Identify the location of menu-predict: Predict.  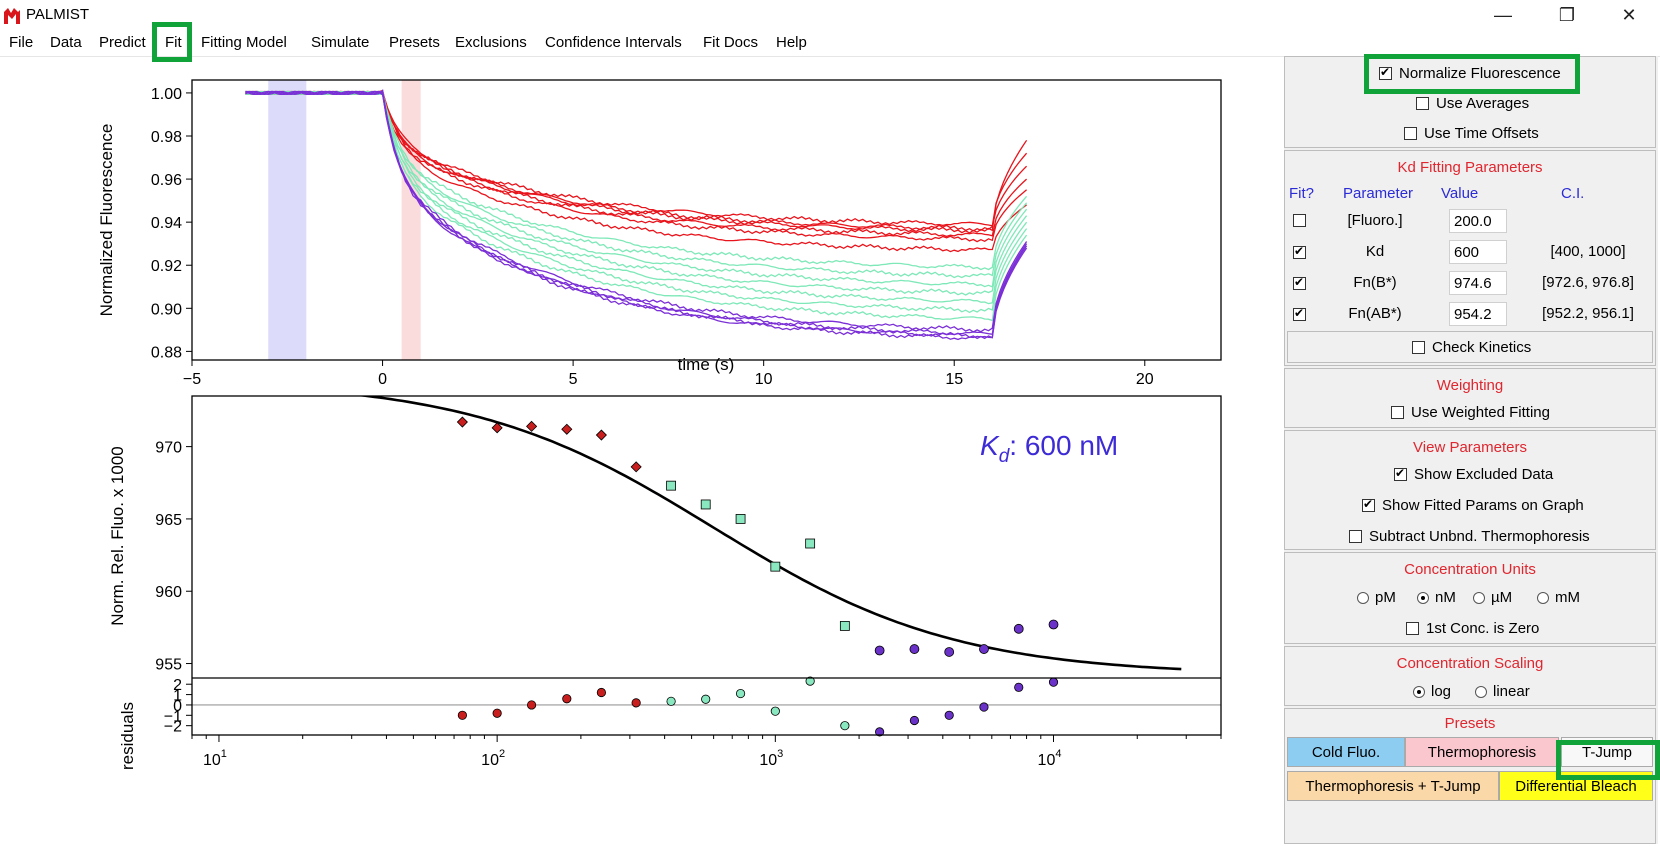
(122, 42).